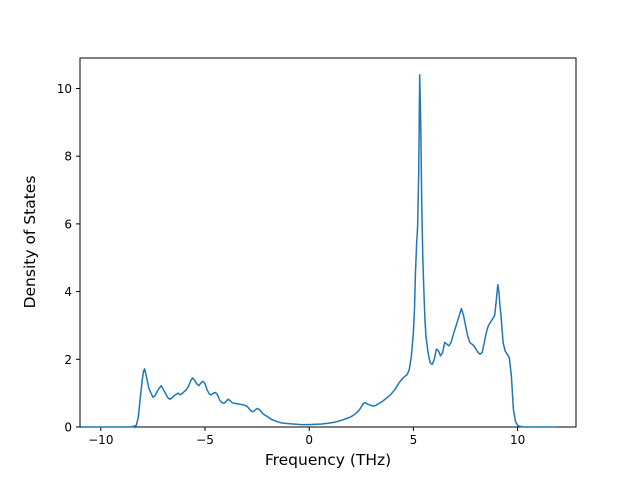 This screenshot has width=640, height=480. Describe the element at coordinates (68, 292) in the screenshot. I see `svg-text: 4` at that location.